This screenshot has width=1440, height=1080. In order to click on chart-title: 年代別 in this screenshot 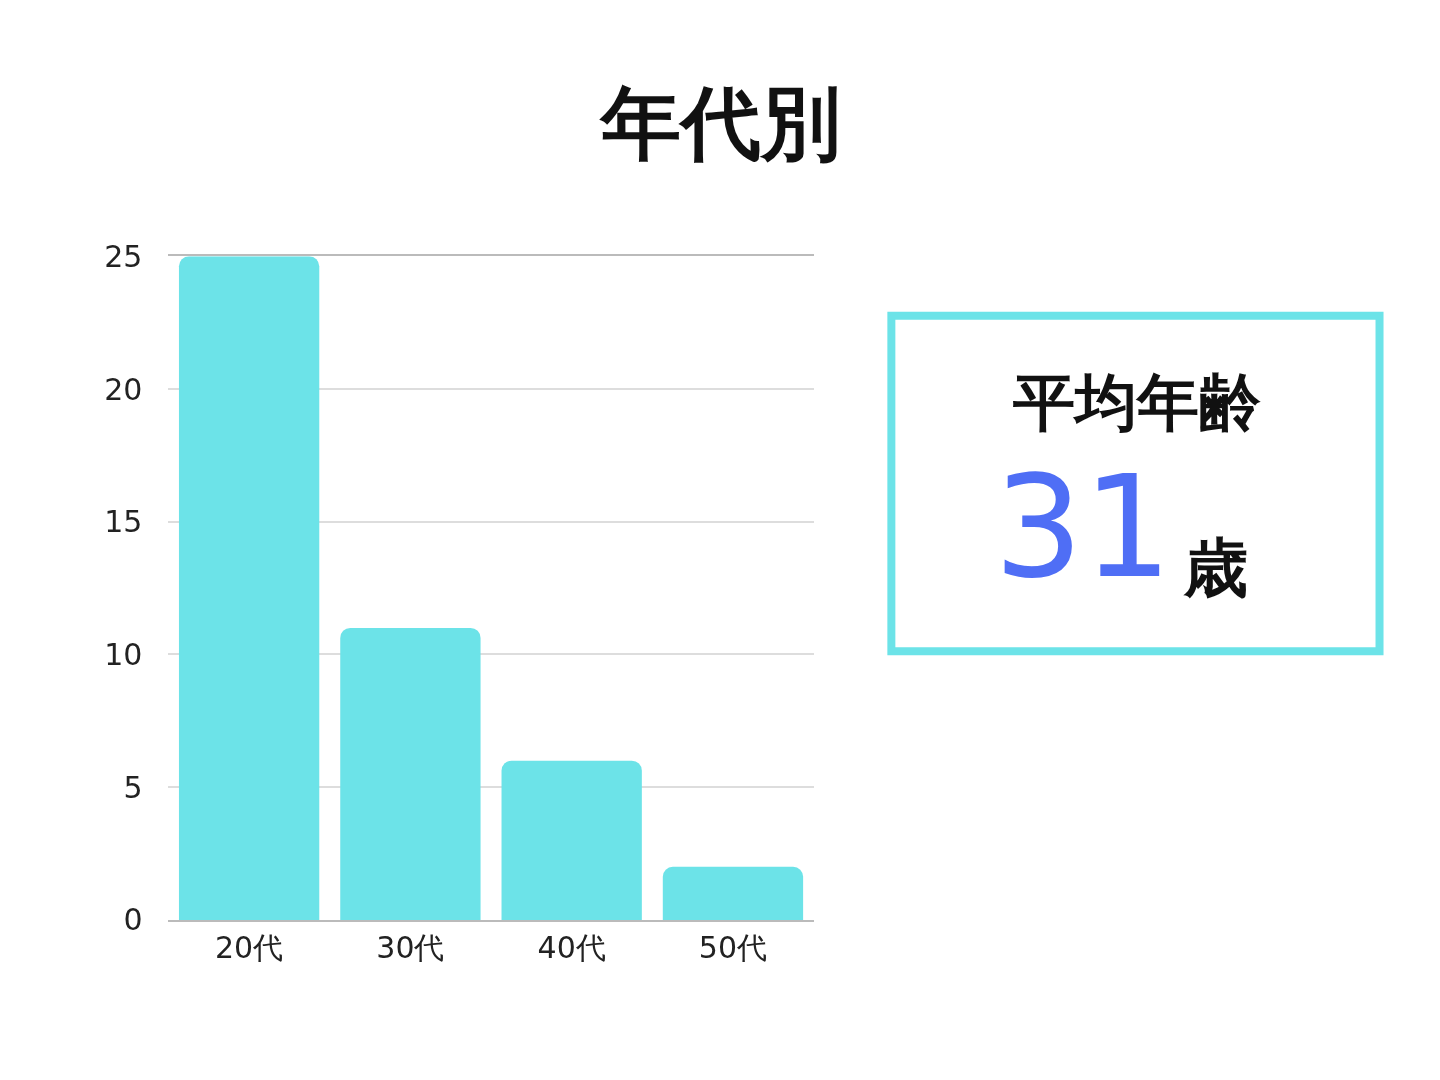, I will do `click(720, 123)`.